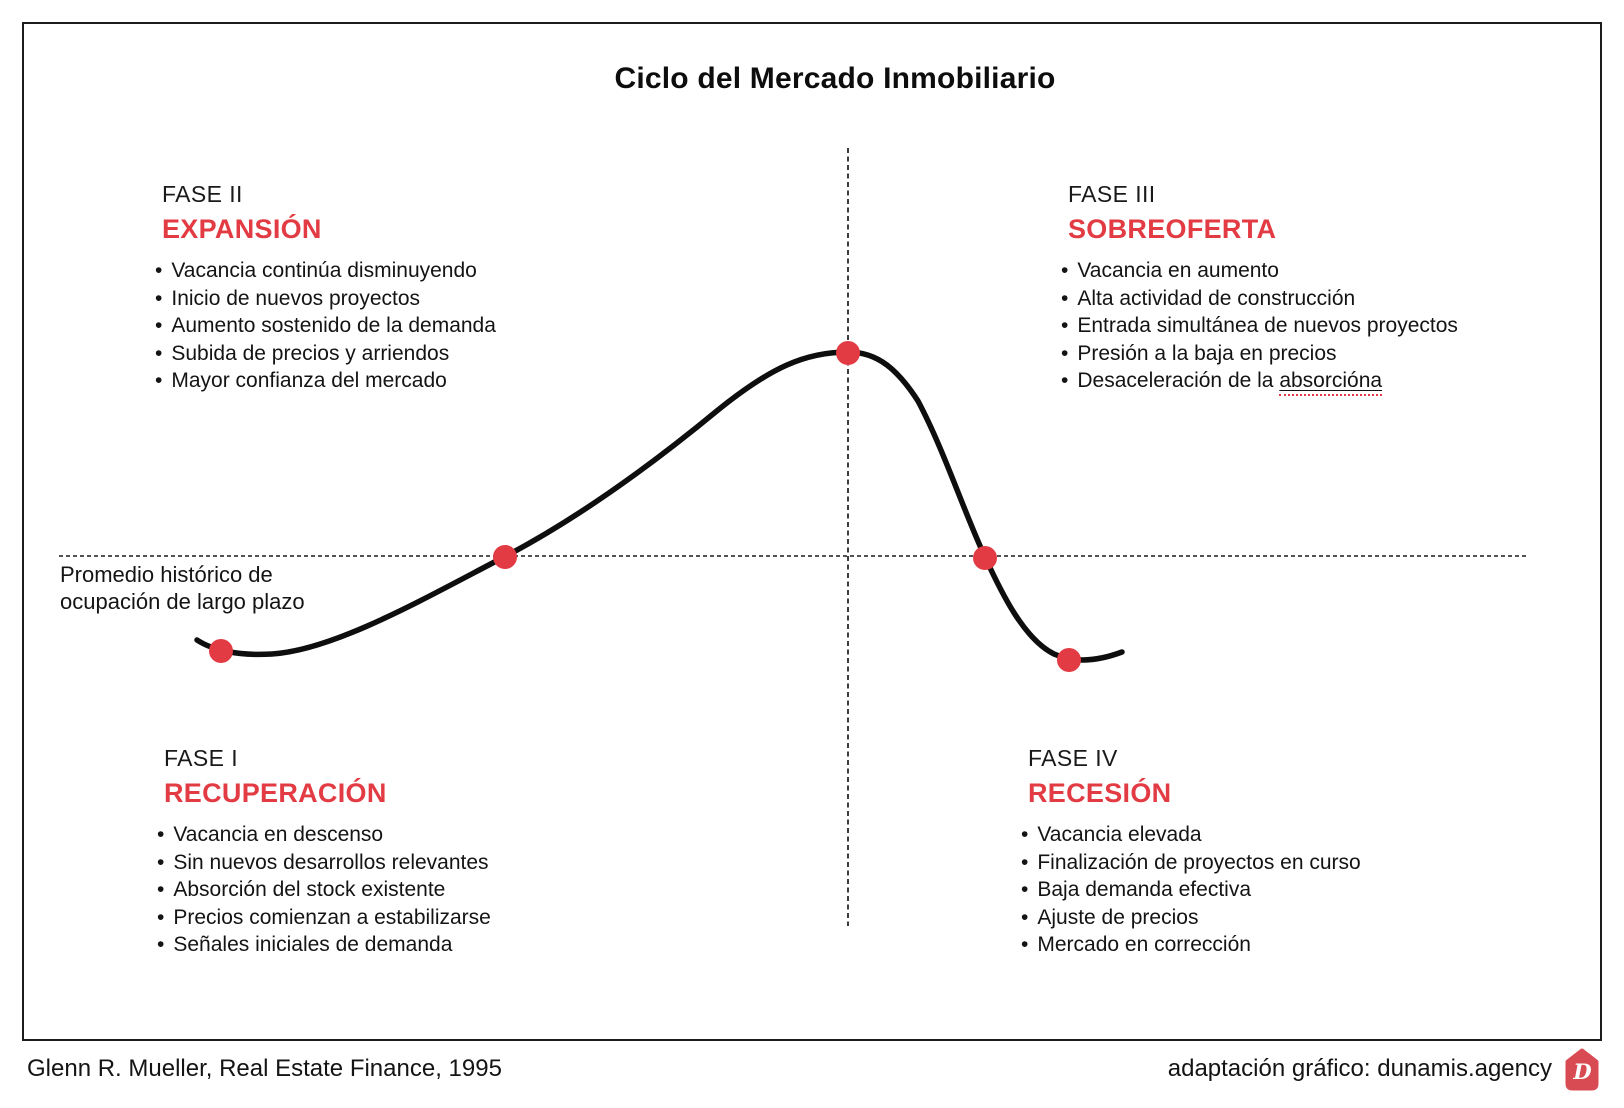 This screenshot has width=1624, height=1108. I want to click on bullet-item: Señales iniciales de demanda, so click(324, 945).